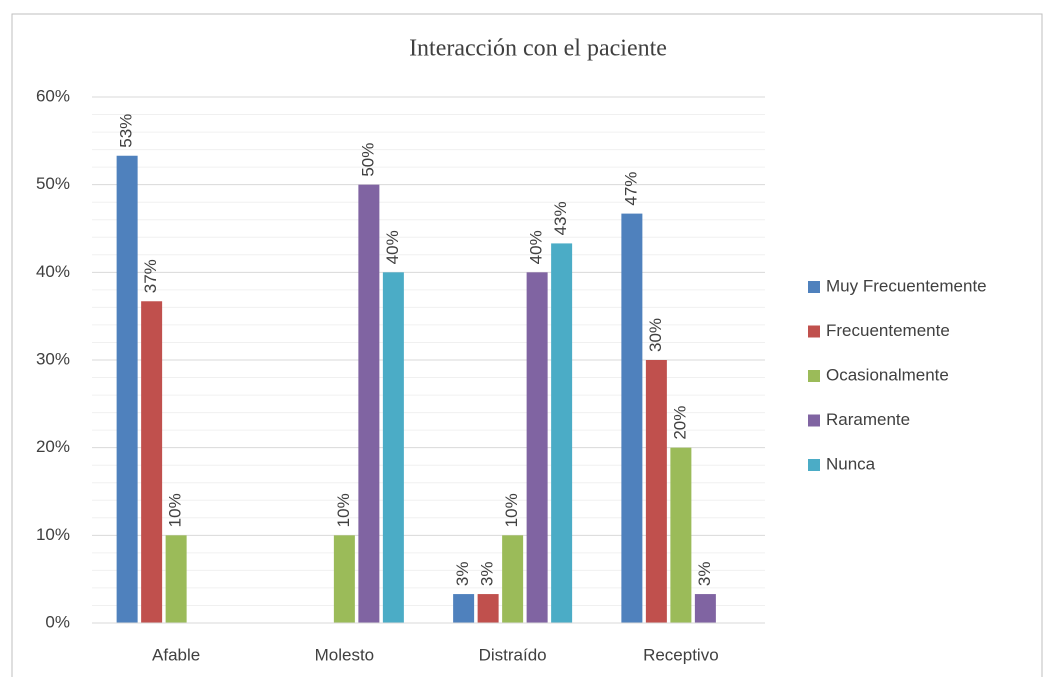 This screenshot has height=677, width=1049. What do you see at coordinates (345, 654) in the screenshot?
I see `x-tick-label: Molesto` at bounding box center [345, 654].